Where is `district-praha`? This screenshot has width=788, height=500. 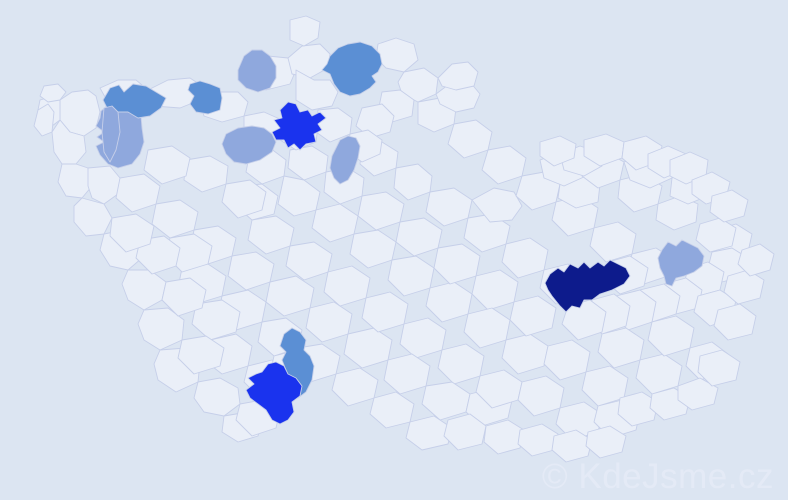 district-praha is located at coordinates (299, 126).